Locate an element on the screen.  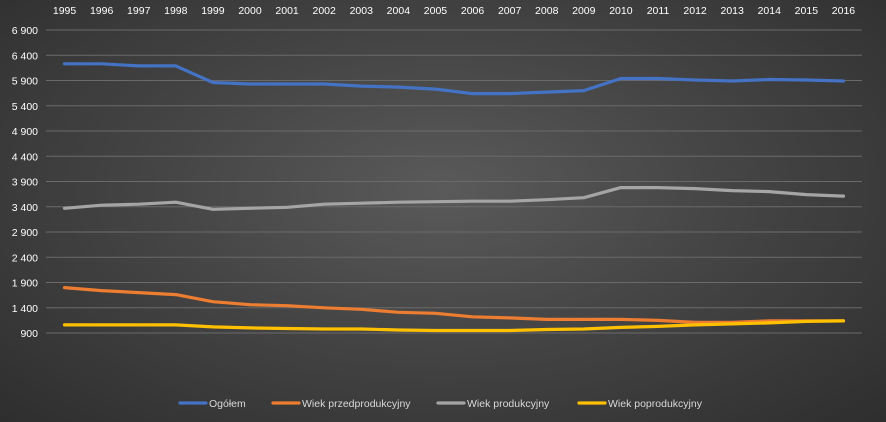
y-tick-label: 2 400 is located at coordinates (25, 258).